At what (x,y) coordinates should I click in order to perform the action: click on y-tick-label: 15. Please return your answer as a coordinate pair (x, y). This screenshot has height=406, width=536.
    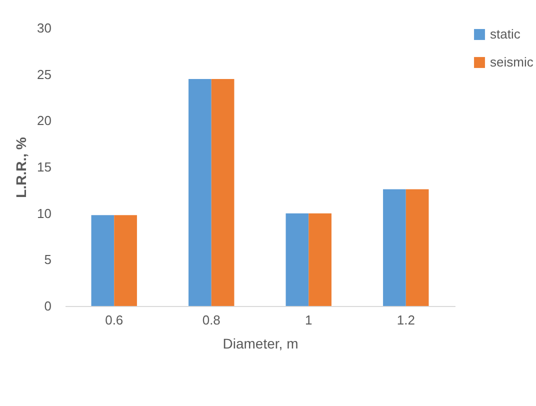
    Looking at the image, I should click on (44, 167).